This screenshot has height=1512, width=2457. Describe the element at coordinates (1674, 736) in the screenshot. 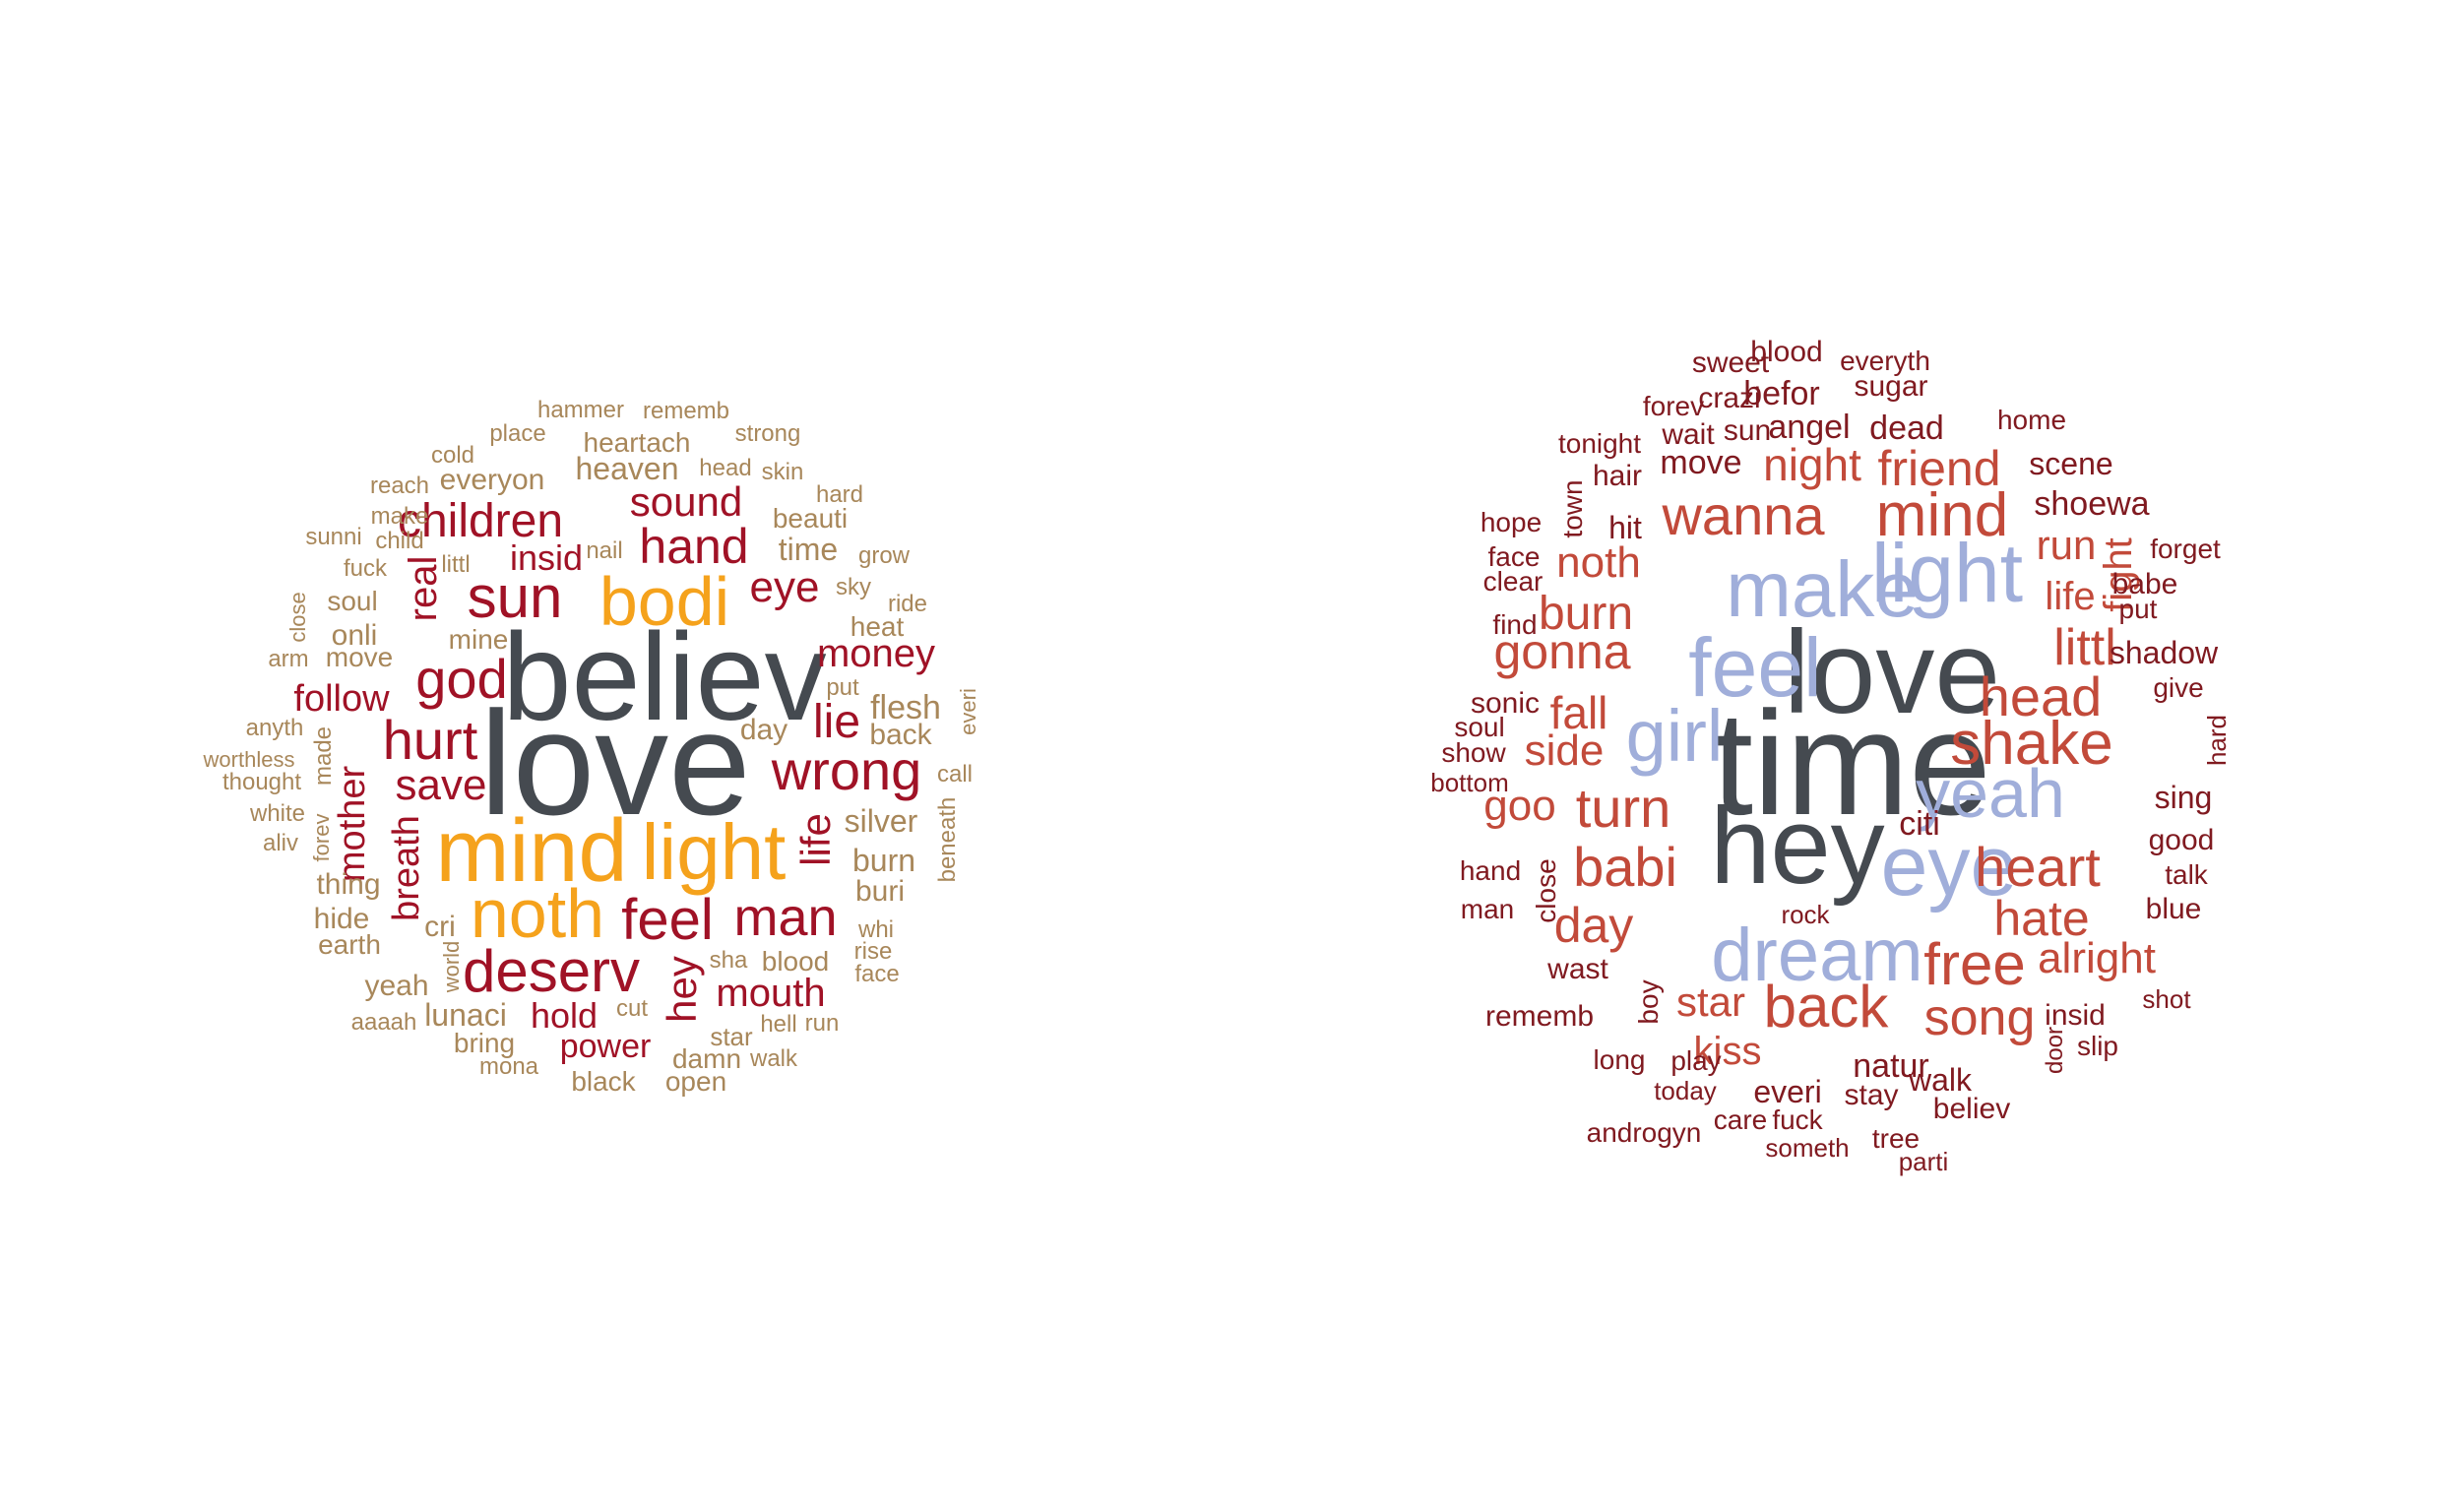

I see `right-word-cloud-word-girl: girl` at that location.